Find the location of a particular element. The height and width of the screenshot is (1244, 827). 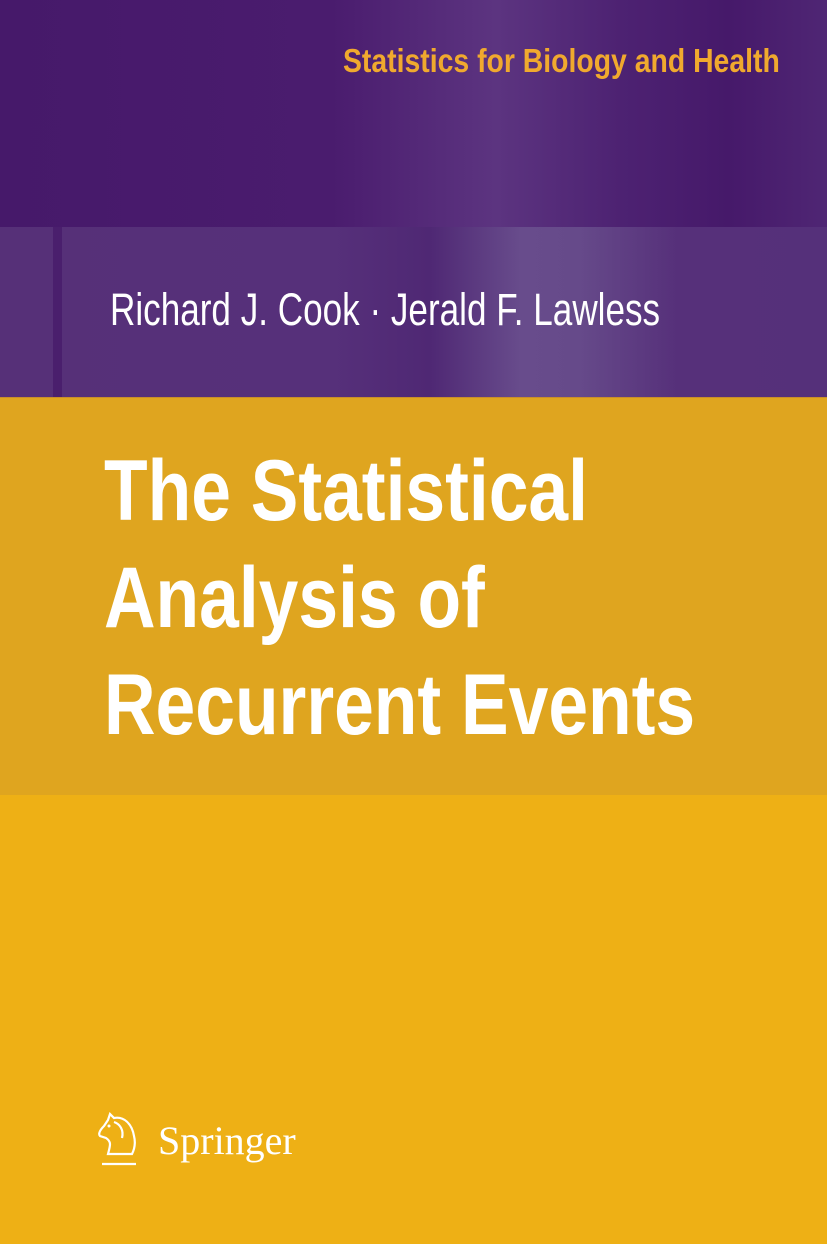

vertical-stripe is located at coordinates (57, 312).